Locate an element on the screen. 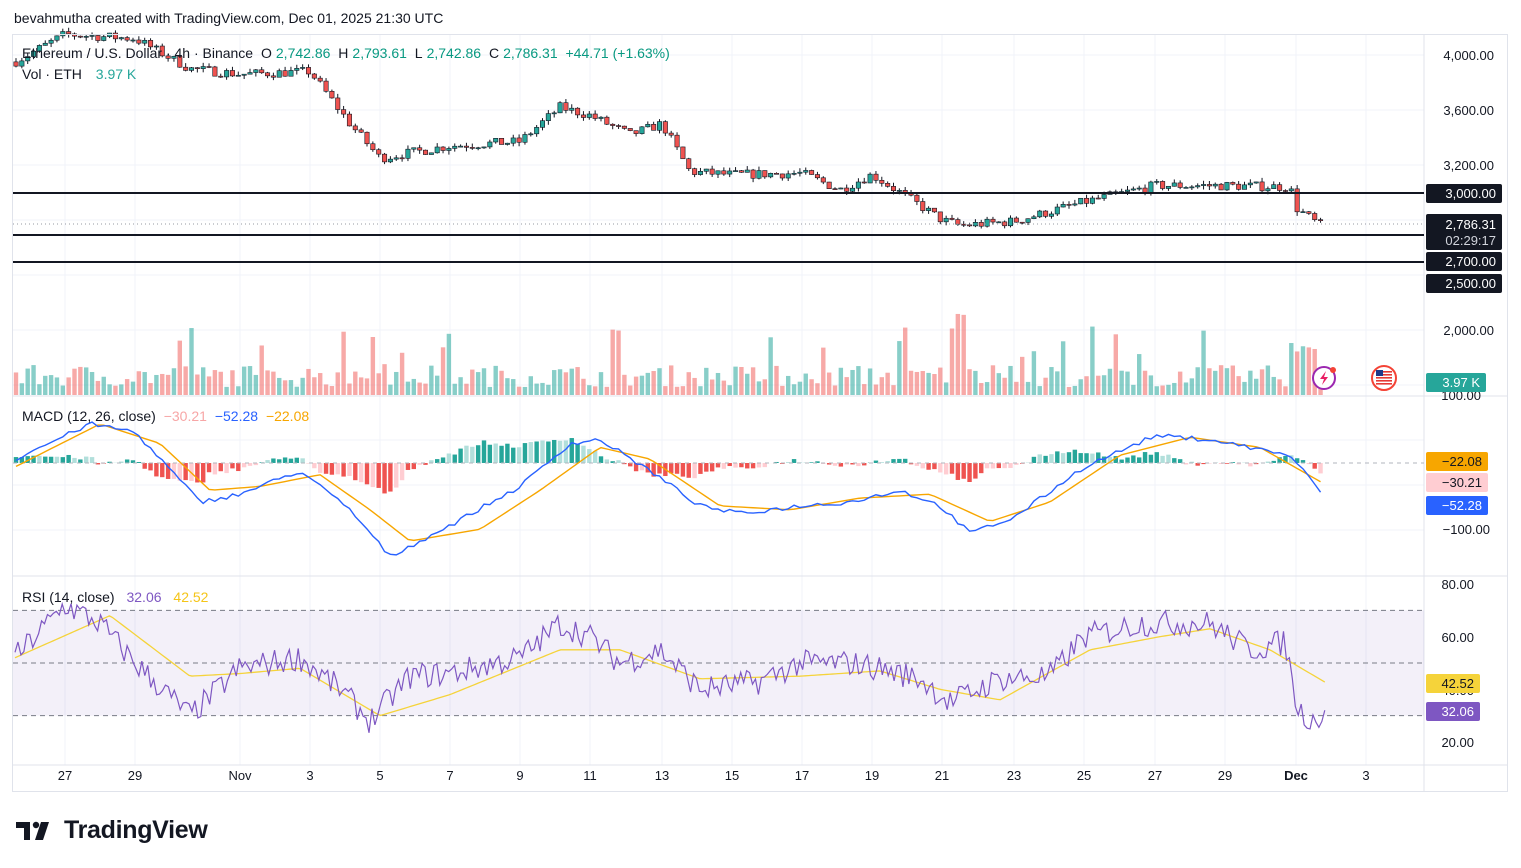  symbol-title: Ethereum / U.S. Dollar · 4h · Binance is located at coordinates (138, 53).